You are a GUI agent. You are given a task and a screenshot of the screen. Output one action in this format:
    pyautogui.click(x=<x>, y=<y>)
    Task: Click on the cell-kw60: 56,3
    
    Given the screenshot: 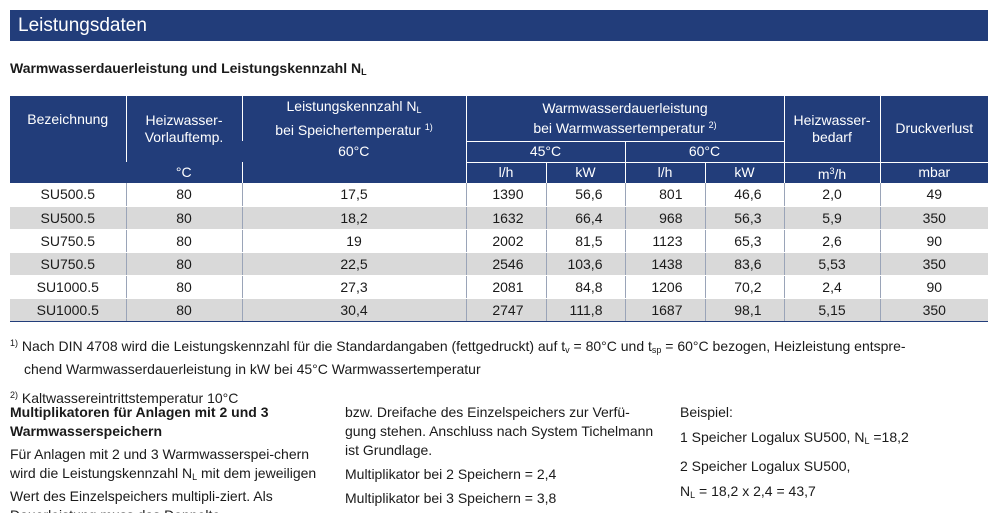 What is the action you would take?
    pyautogui.click(x=744, y=217)
    